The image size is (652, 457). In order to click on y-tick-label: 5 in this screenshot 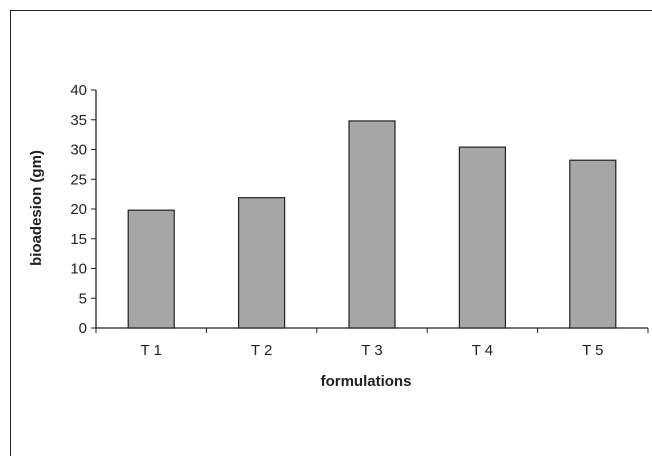, I will do `click(83, 298)`.